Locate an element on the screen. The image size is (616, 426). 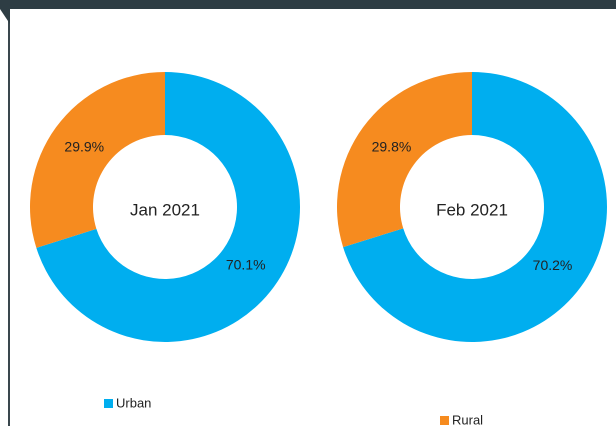
legend-label: Rural is located at coordinates (467, 419).